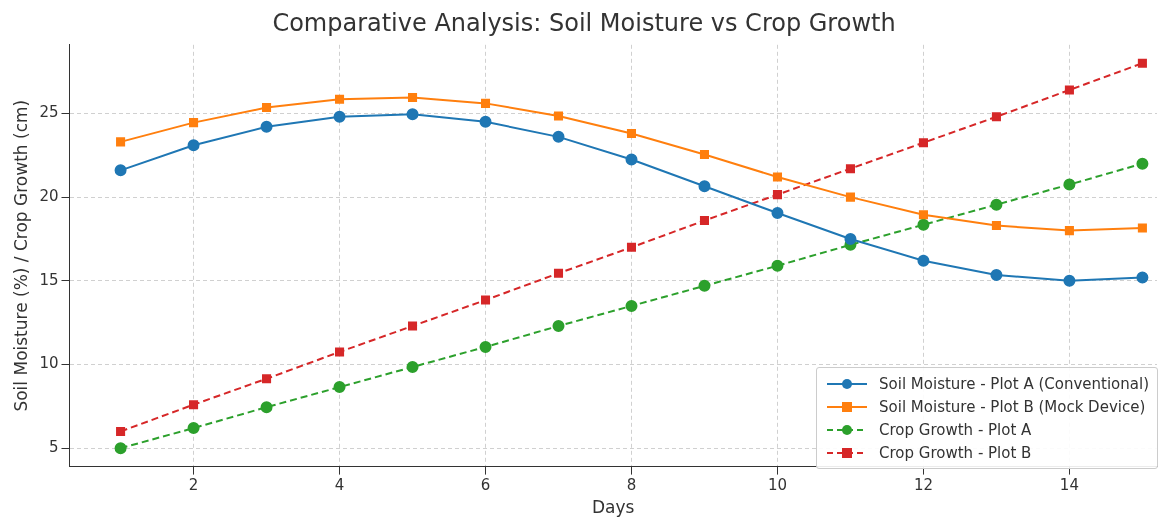 Image resolution: width=1172 pixels, height=527 pixels. Describe the element at coordinates (20, 255) in the screenshot. I see `y-axis-title: Soil Moisture (%) / Crop Growth (cm)` at that location.